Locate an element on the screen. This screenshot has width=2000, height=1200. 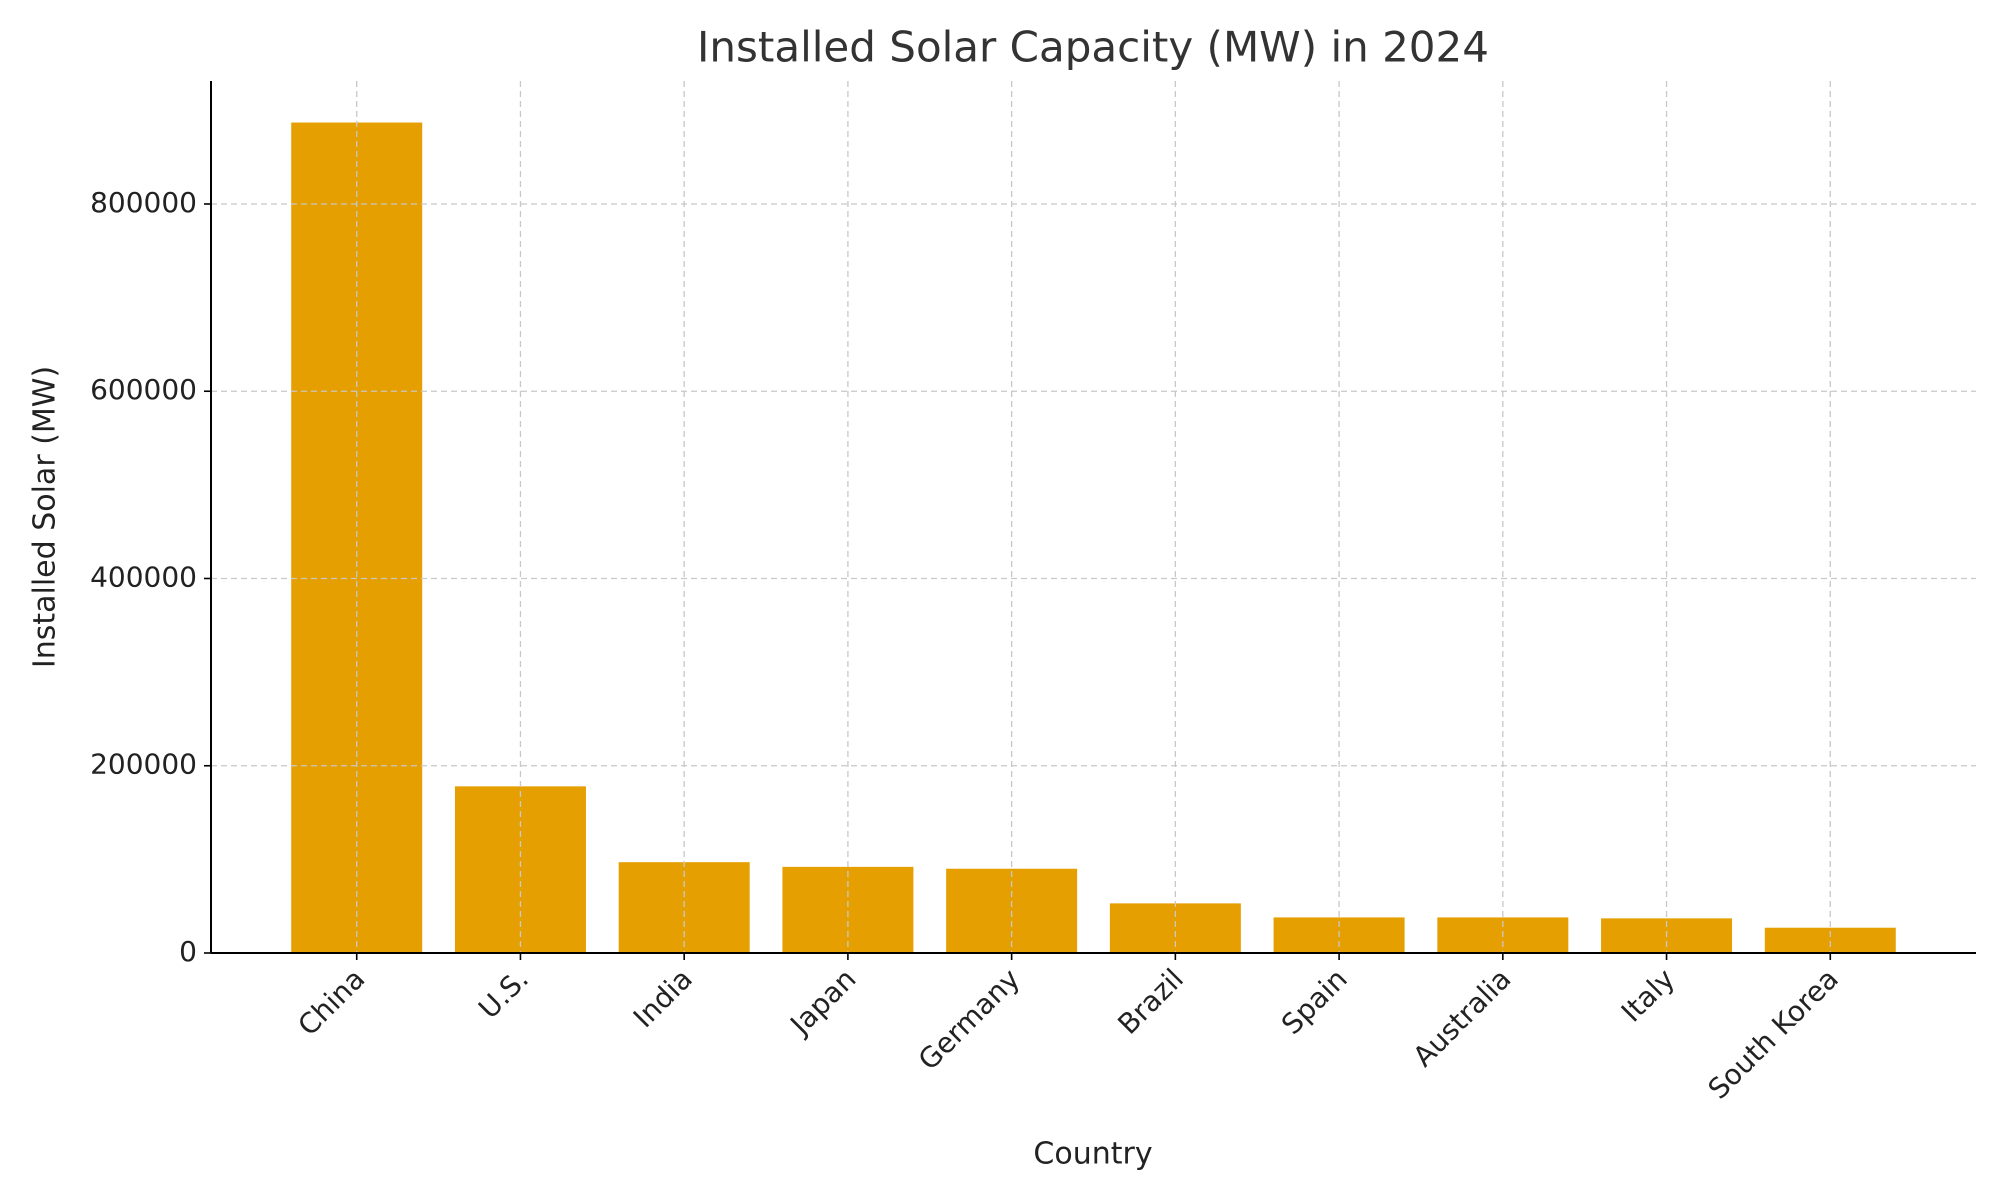
y-axis-label: Installed Solar (MW) is located at coordinates (45, 517).